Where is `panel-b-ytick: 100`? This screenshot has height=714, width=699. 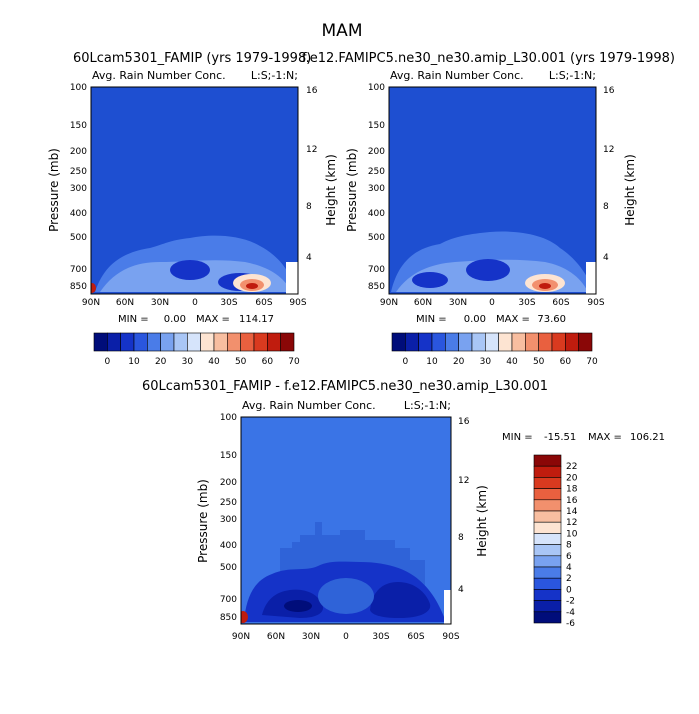
panel-b-ytick: 100 is located at coordinates (376, 88).